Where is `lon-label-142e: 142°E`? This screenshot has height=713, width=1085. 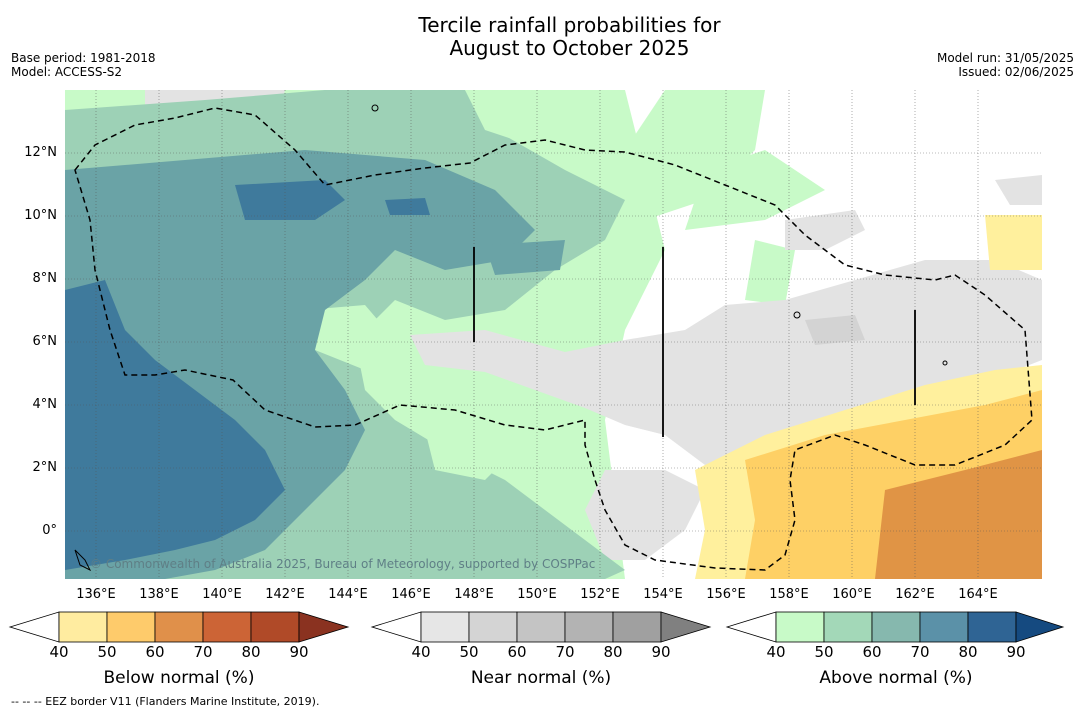
lon-label-142e: 142°E is located at coordinates (285, 594).